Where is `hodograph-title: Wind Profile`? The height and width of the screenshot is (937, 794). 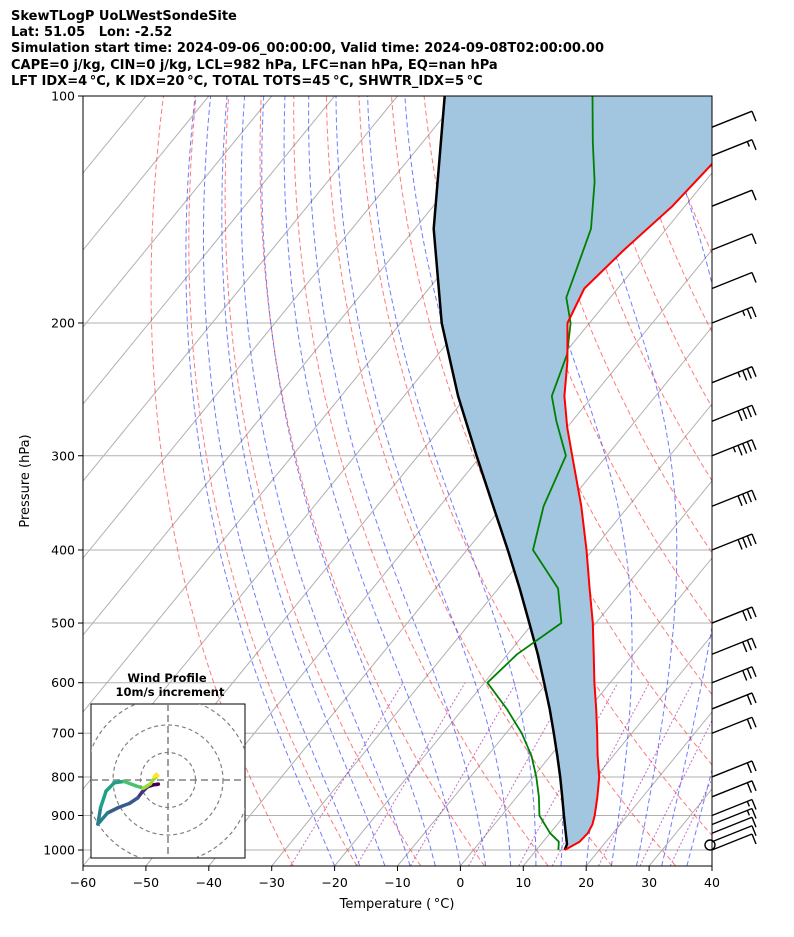 hodograph-title: Wind Profile is located at coordinates (167, 678).